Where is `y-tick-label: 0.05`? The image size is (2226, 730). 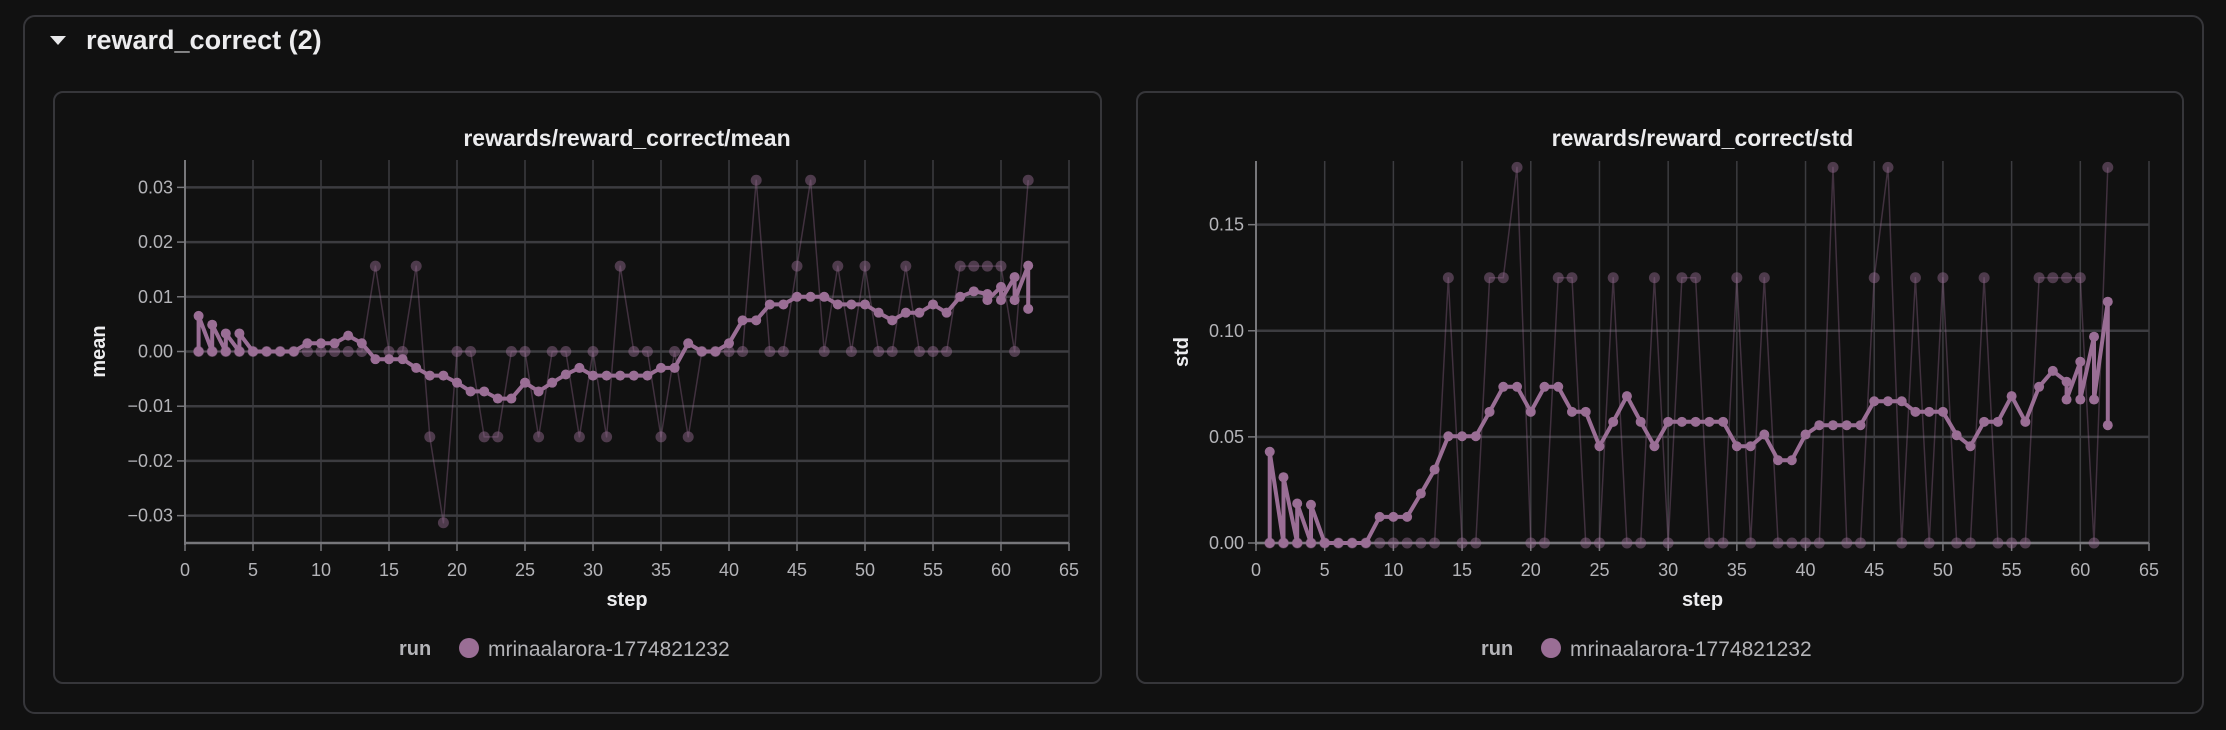 y-tick-label: 0.05 is located at coordinates (1226, 437).